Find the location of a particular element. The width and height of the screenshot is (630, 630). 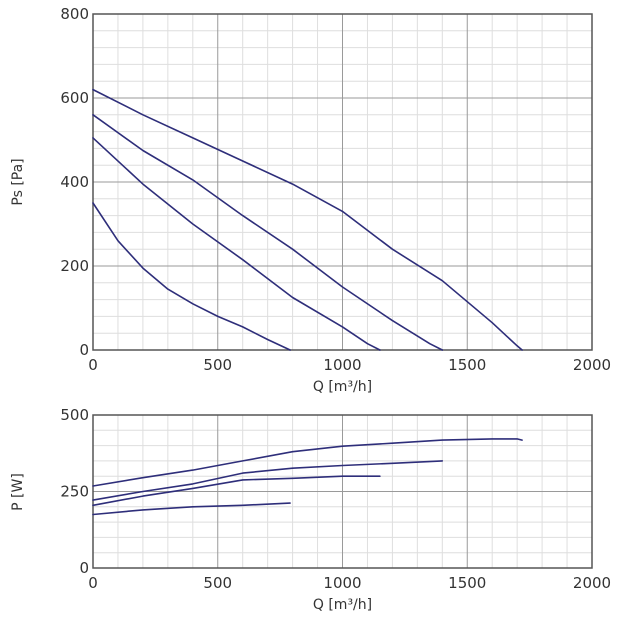

y-tick-label: 800 is located at coordinates (74, 14).